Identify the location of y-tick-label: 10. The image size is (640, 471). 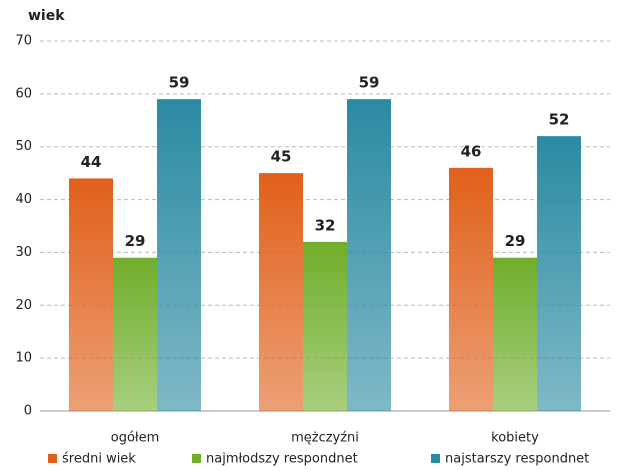
(23, 358).